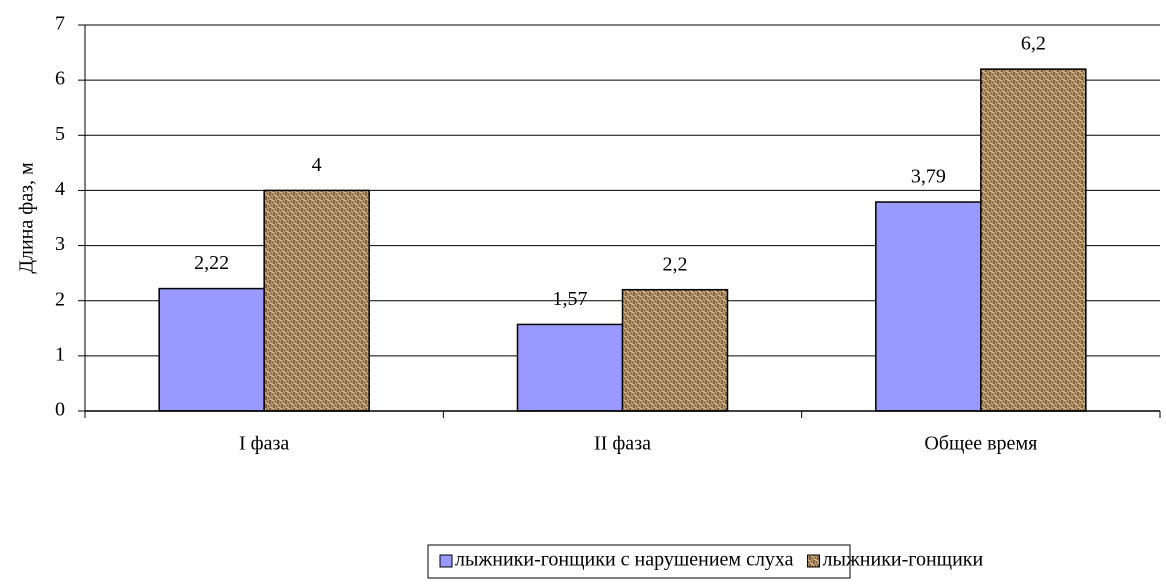 Image resolution: width=1166 pixels, height=586 pixels. Describe the element at coordinates (264, 444) in the screenshot. I see `x-tick-label: I фаза` at that location.